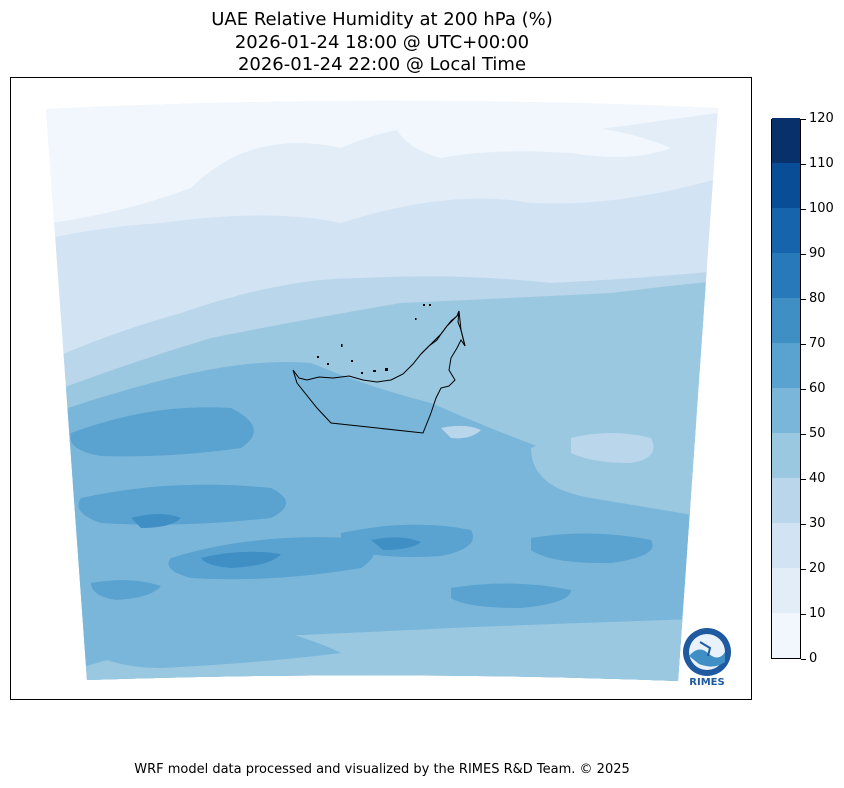 This screenshot has width=844, height=788. I want to click on colorbar-tick-label: 60, so click(817, 388).